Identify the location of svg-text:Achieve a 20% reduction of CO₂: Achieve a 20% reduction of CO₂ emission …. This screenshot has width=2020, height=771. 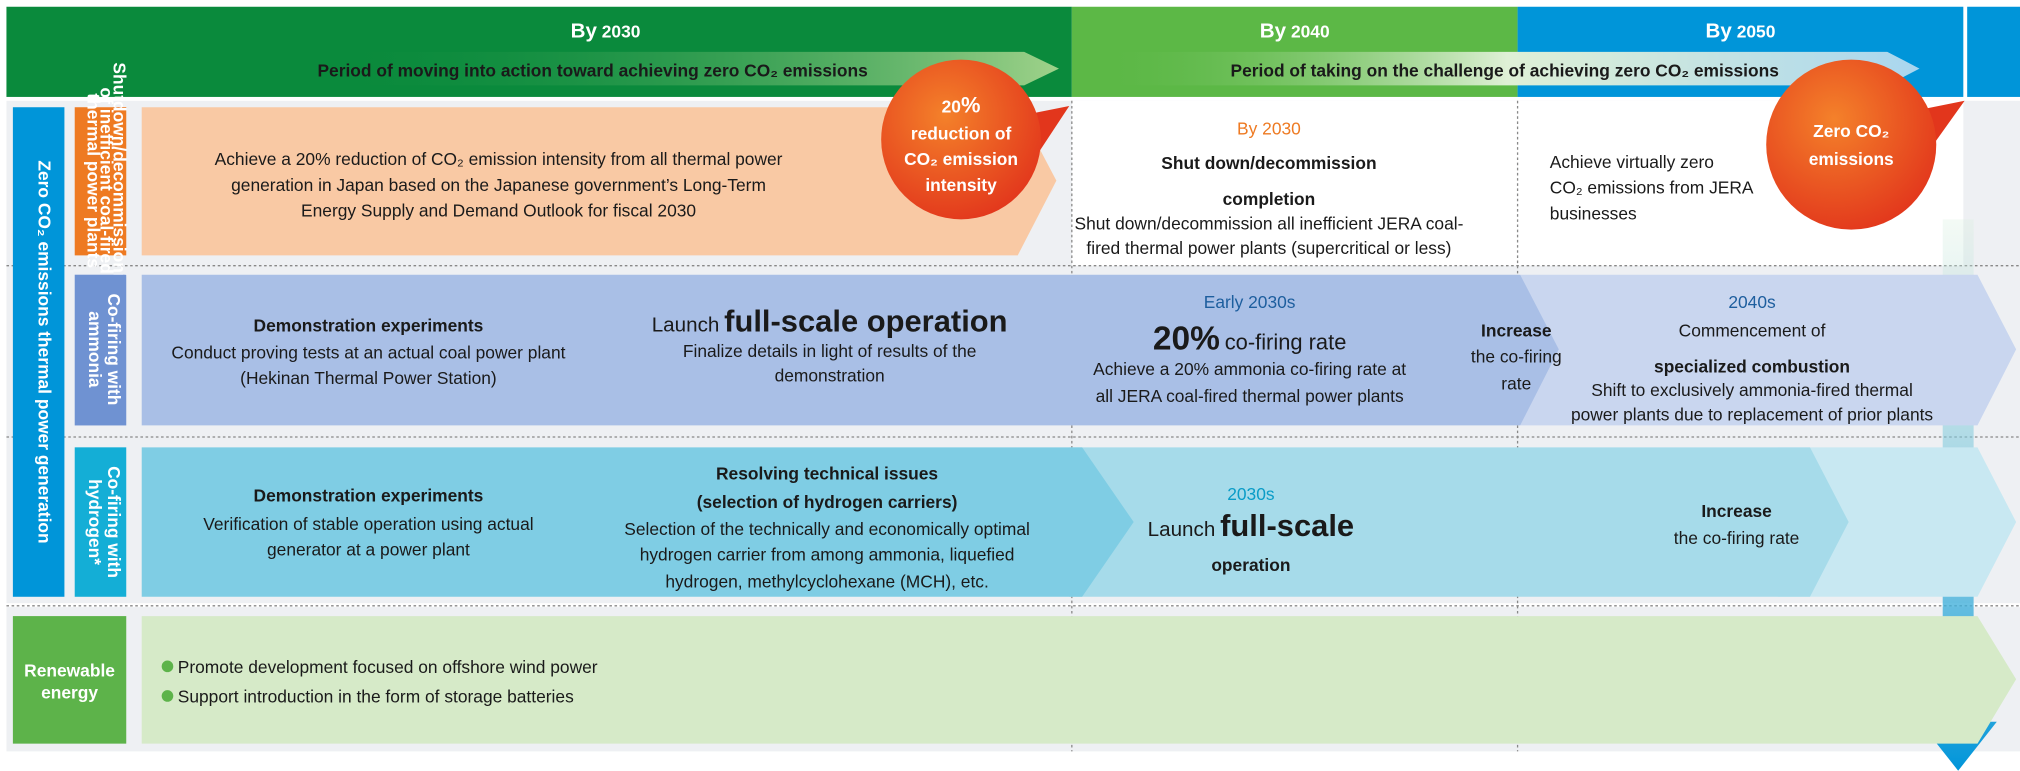
(499, 185).